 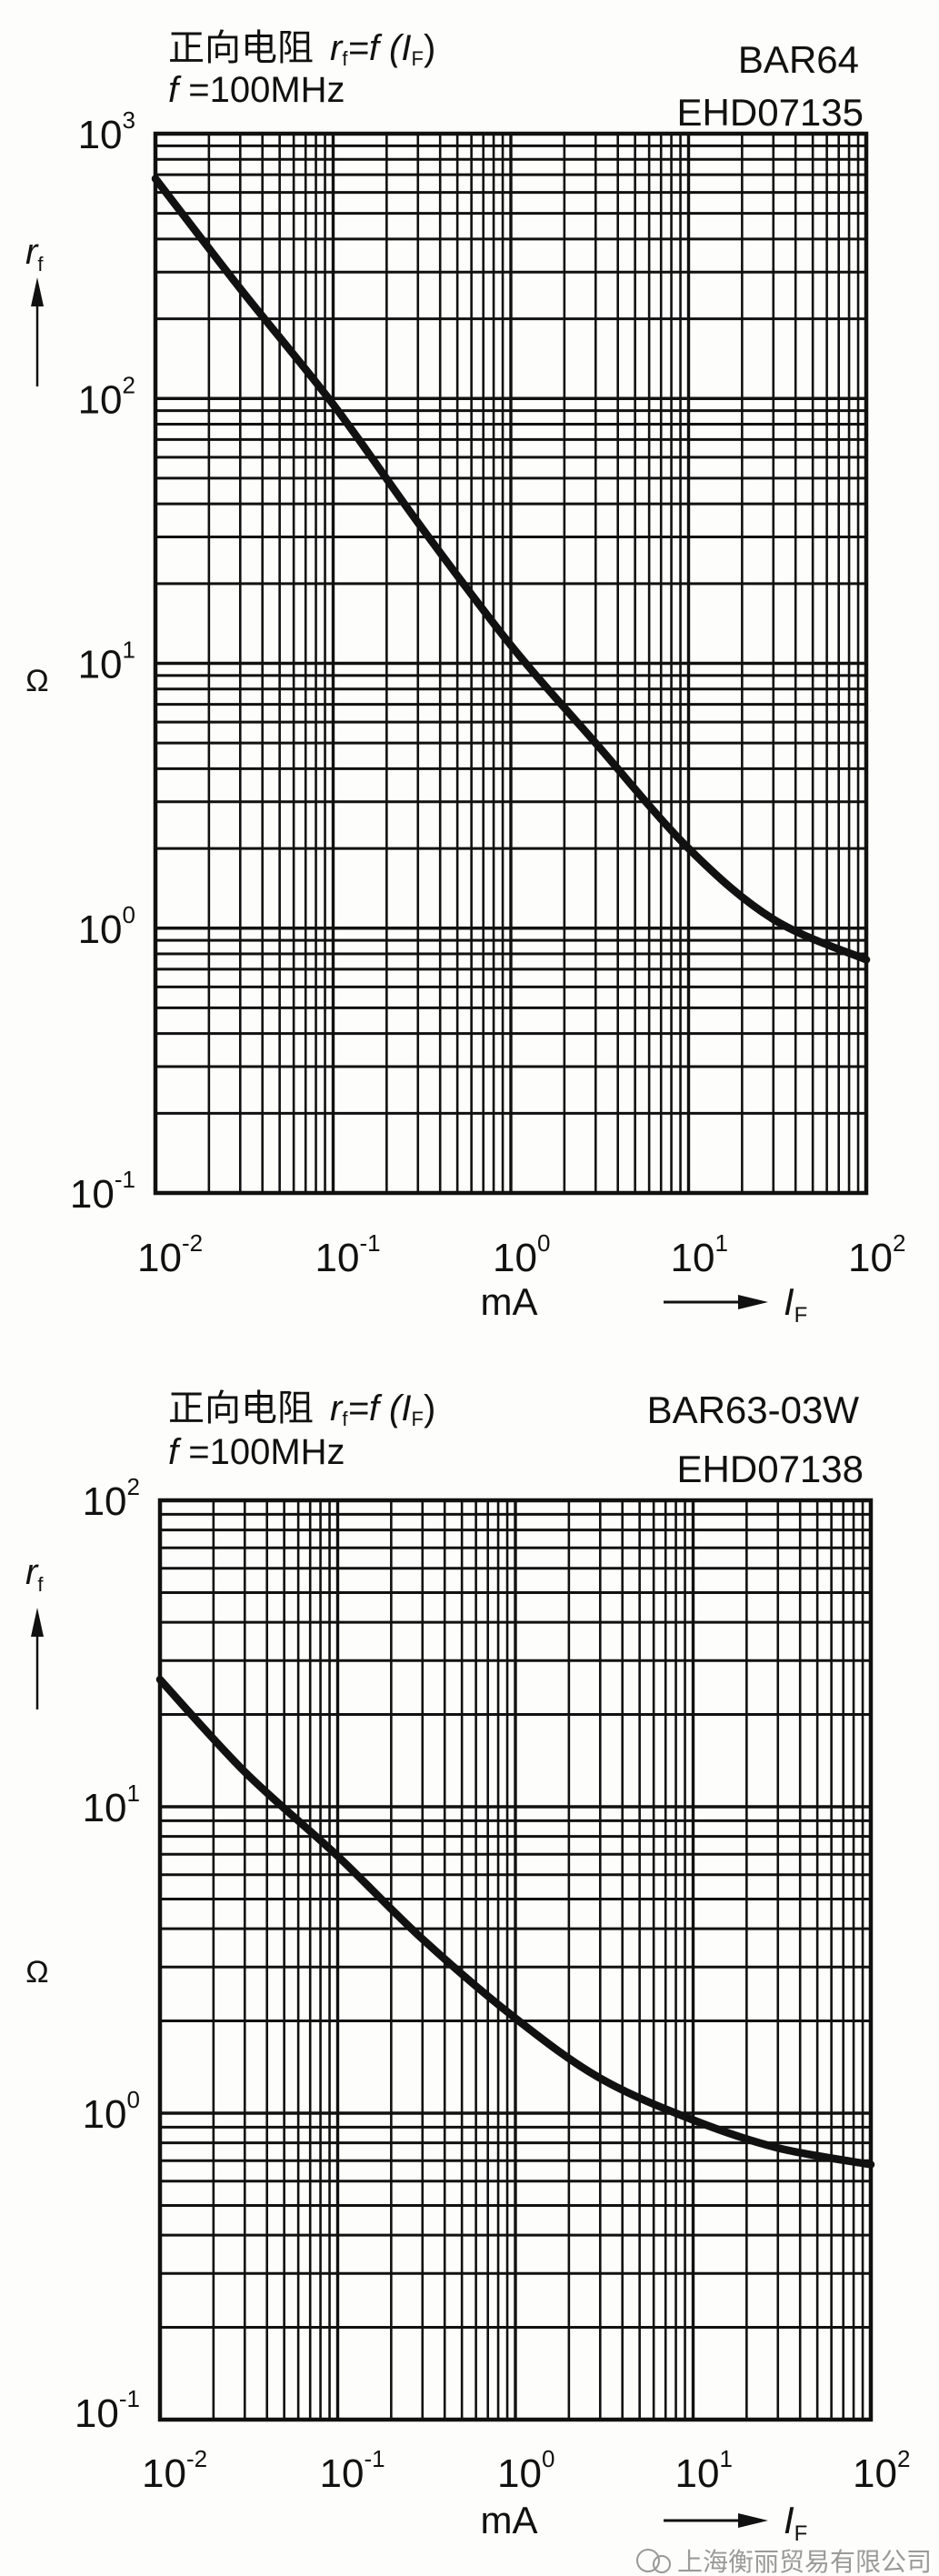 I want to click on title-if-subscript: F, so click(x=417, y=1419).